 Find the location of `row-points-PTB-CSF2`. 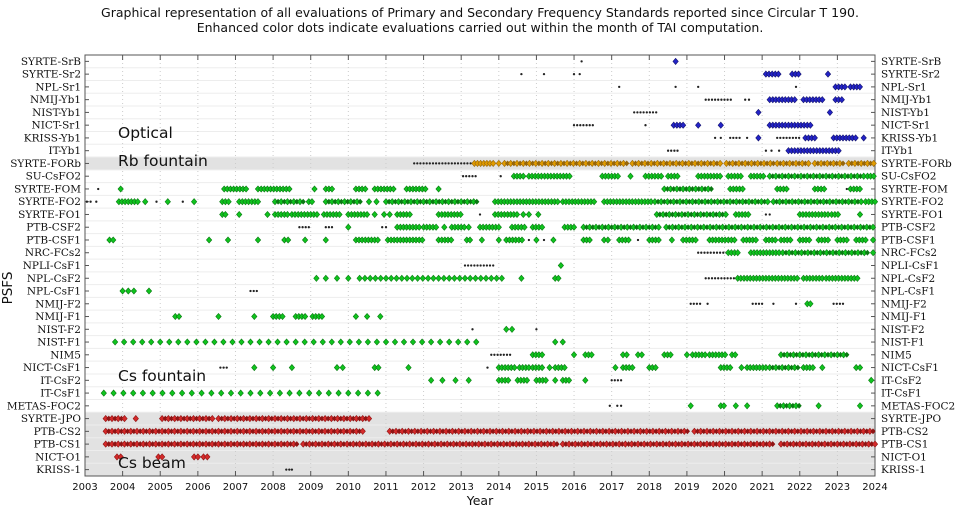

row-points-PTB-CSF2 is located at coordinates (587, 227).